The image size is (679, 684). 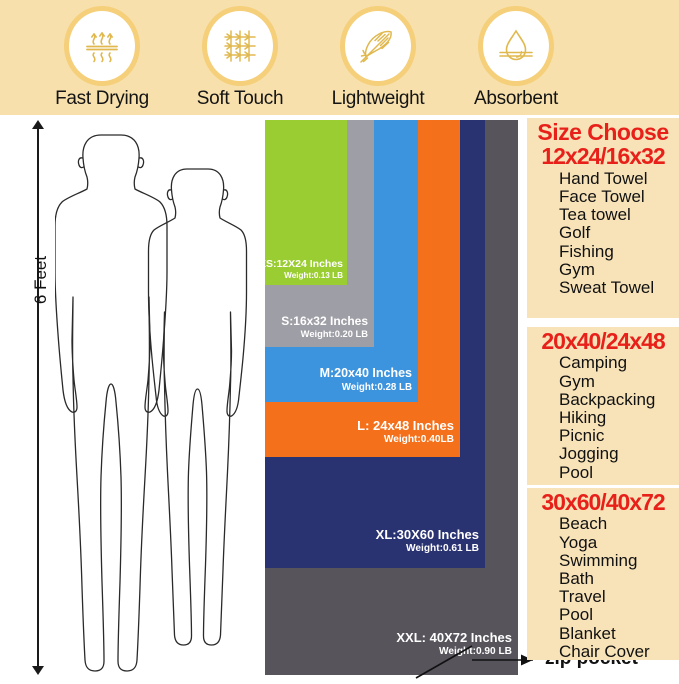 I want to click on size-label-s: S:16x32 Inches Weight:0.20 LB, so click(x=324, y=327).